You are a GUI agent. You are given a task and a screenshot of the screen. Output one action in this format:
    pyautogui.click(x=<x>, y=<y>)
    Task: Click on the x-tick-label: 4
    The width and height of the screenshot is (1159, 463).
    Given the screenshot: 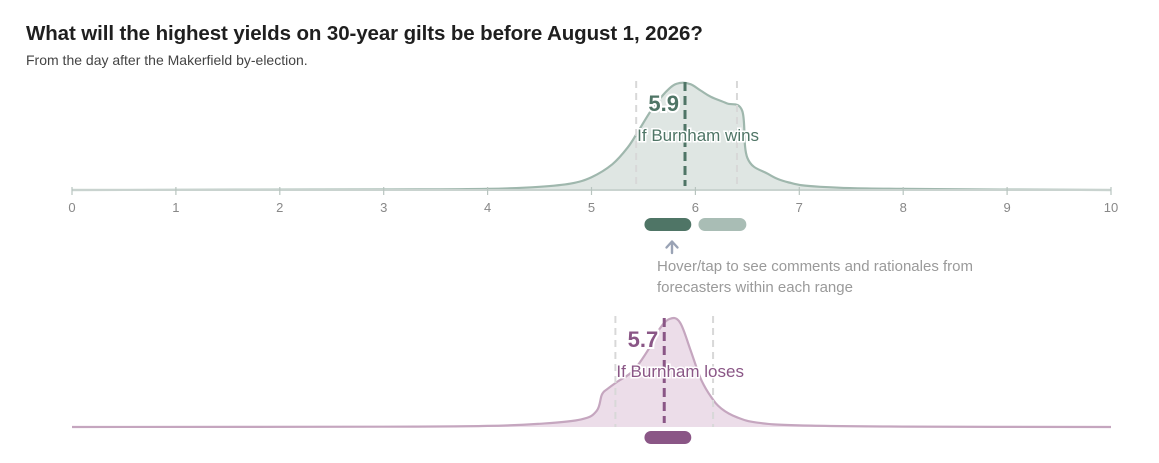 What is the action you would take?
    pyautogui.click(x=487, y=207)
    